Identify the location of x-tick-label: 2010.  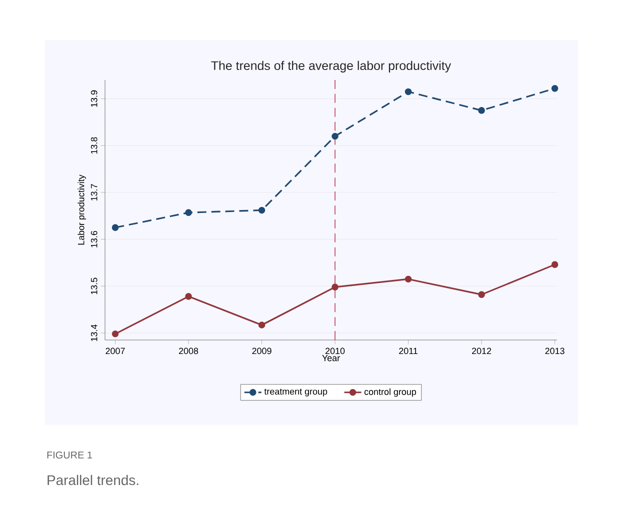
(335, 351).